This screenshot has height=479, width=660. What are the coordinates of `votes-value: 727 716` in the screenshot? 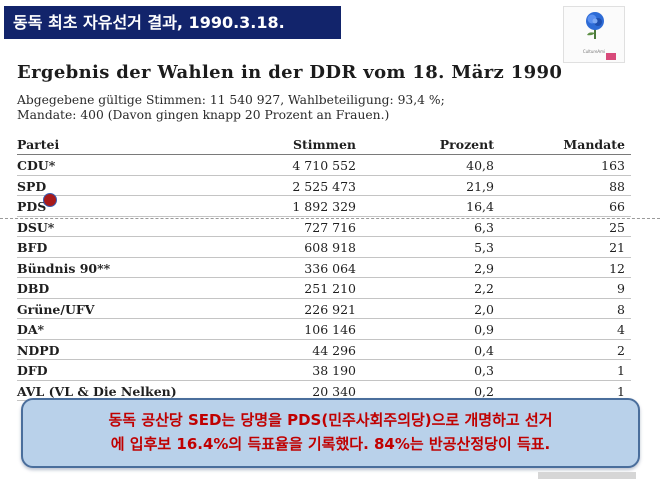 It's located at (330, 227).